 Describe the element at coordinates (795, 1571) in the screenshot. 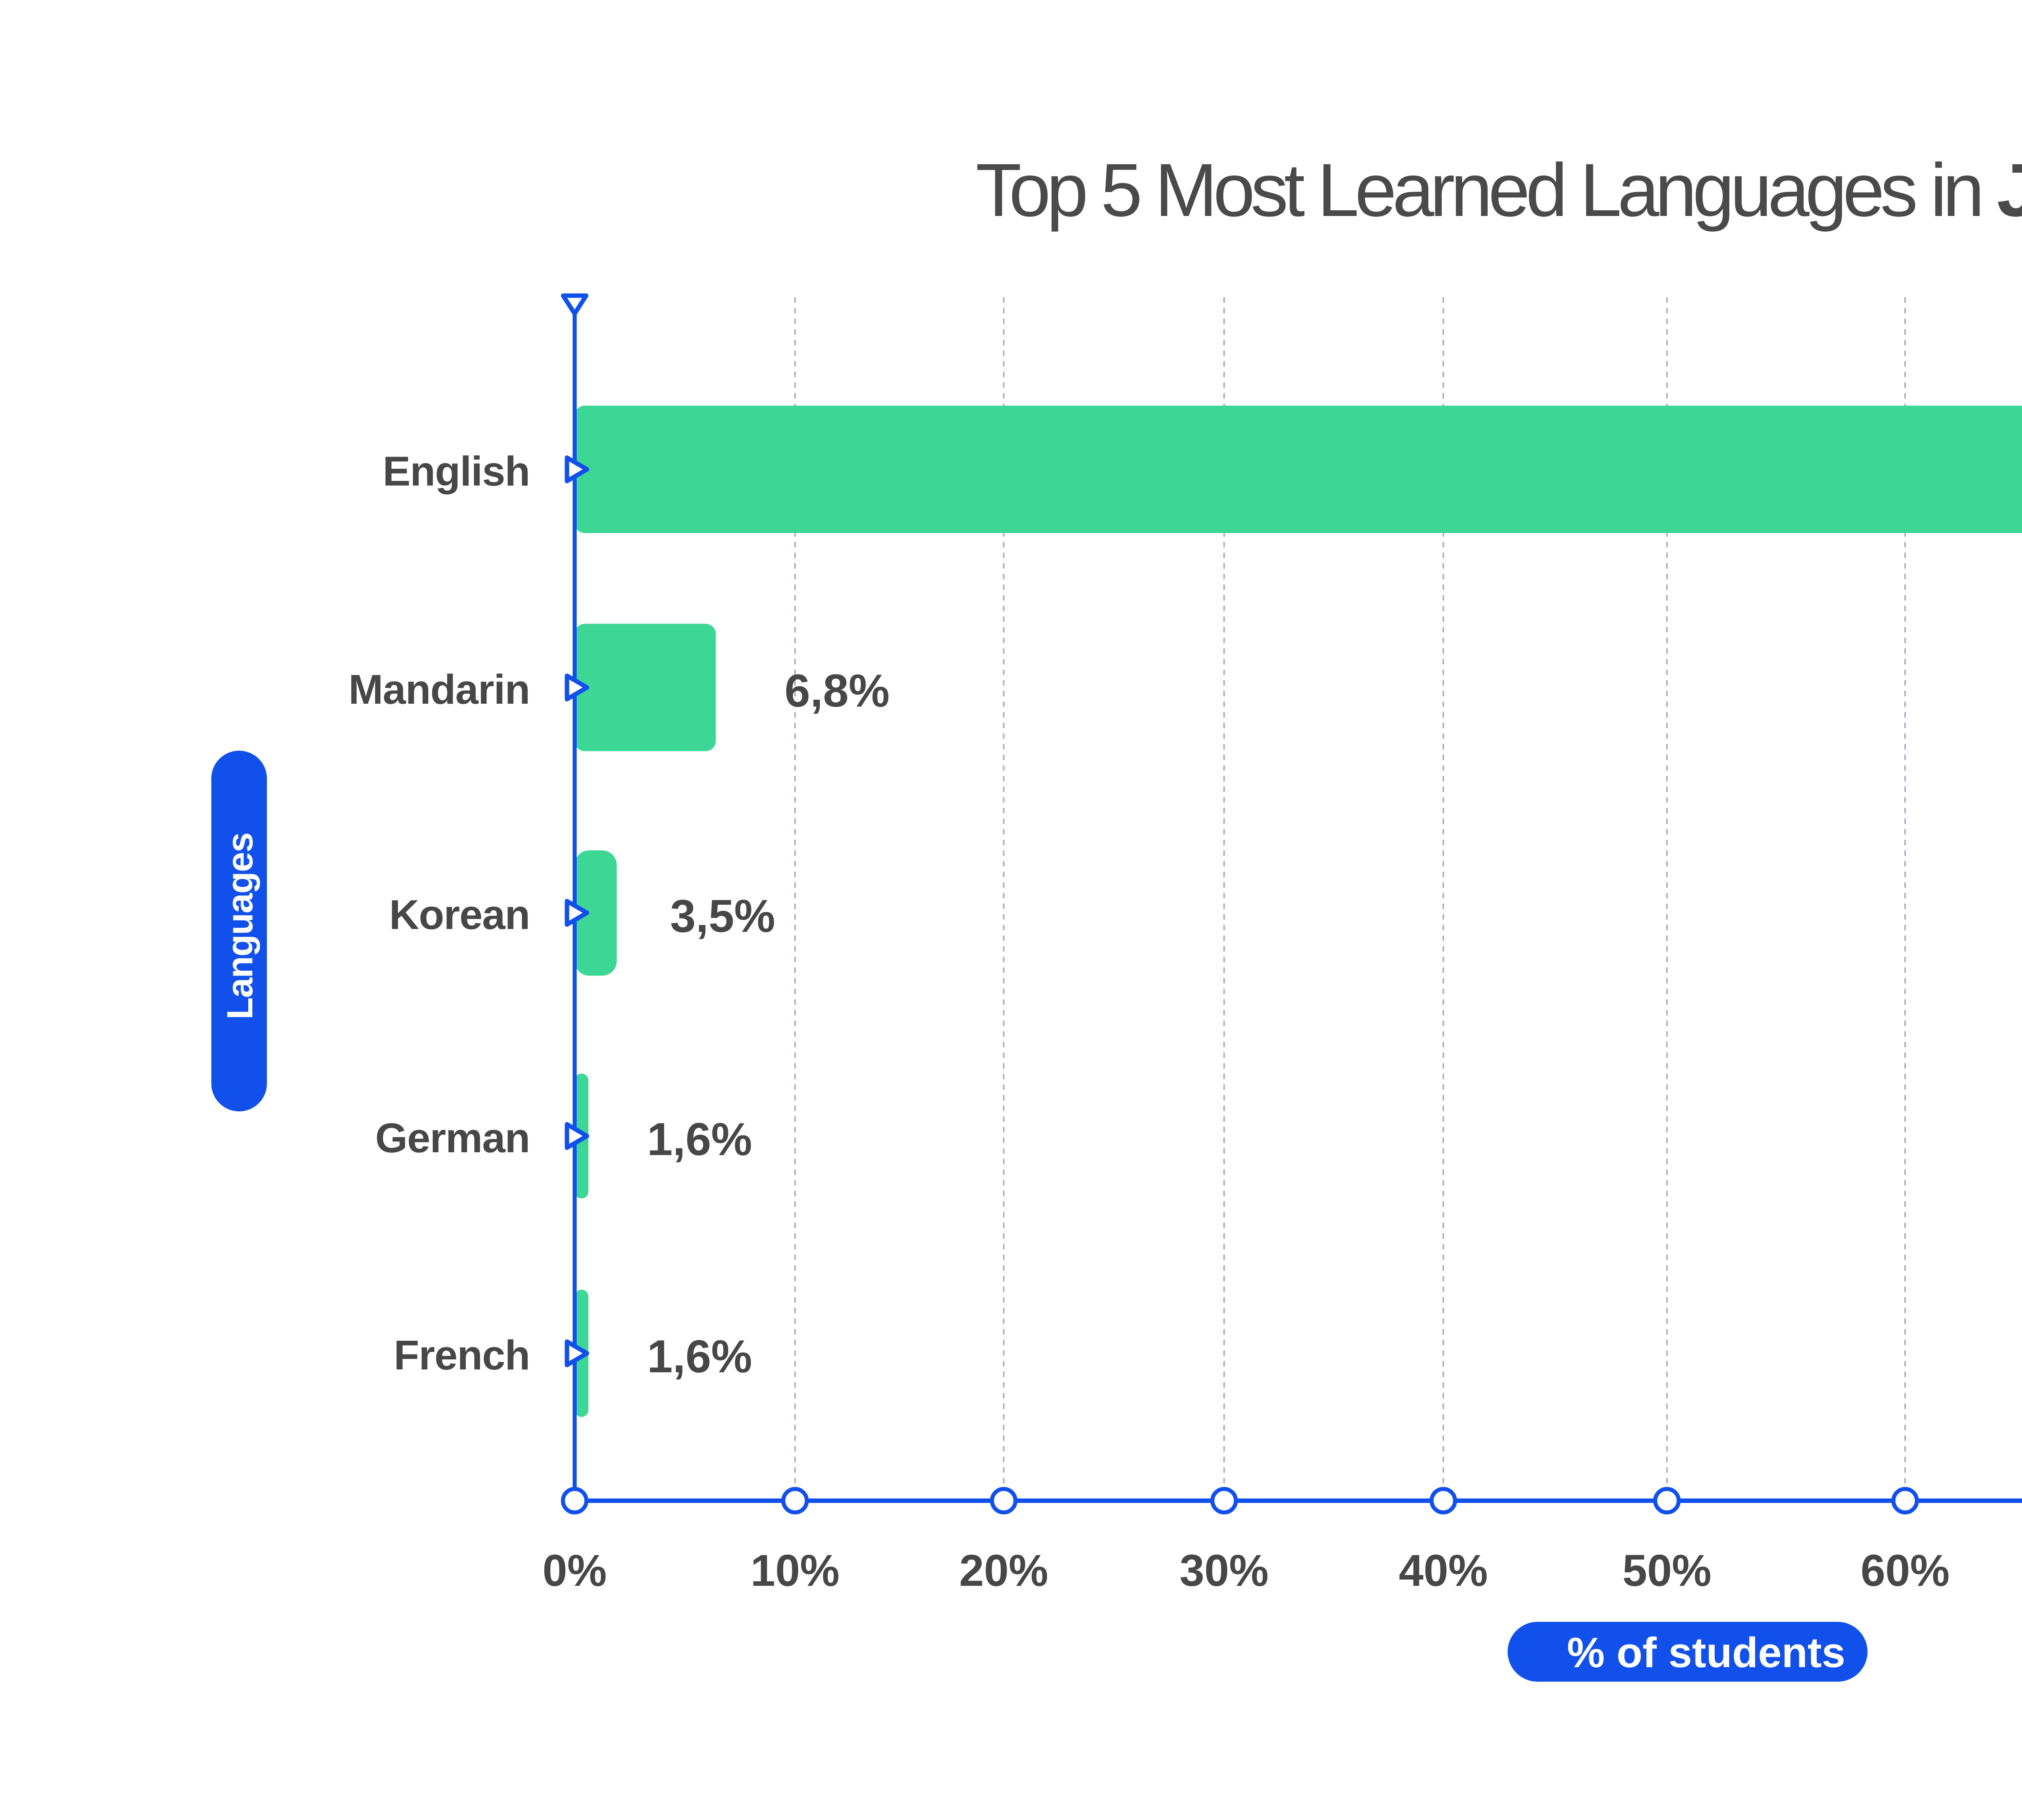

I see `svg-text: 10%` at that location.